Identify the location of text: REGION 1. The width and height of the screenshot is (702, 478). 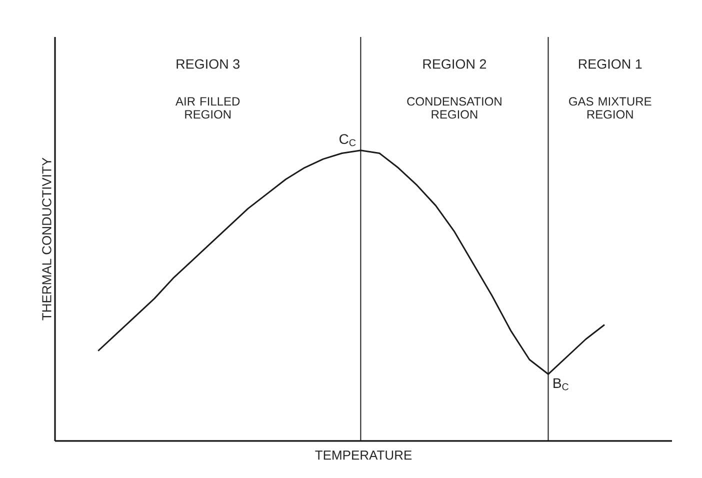
(610, 64).